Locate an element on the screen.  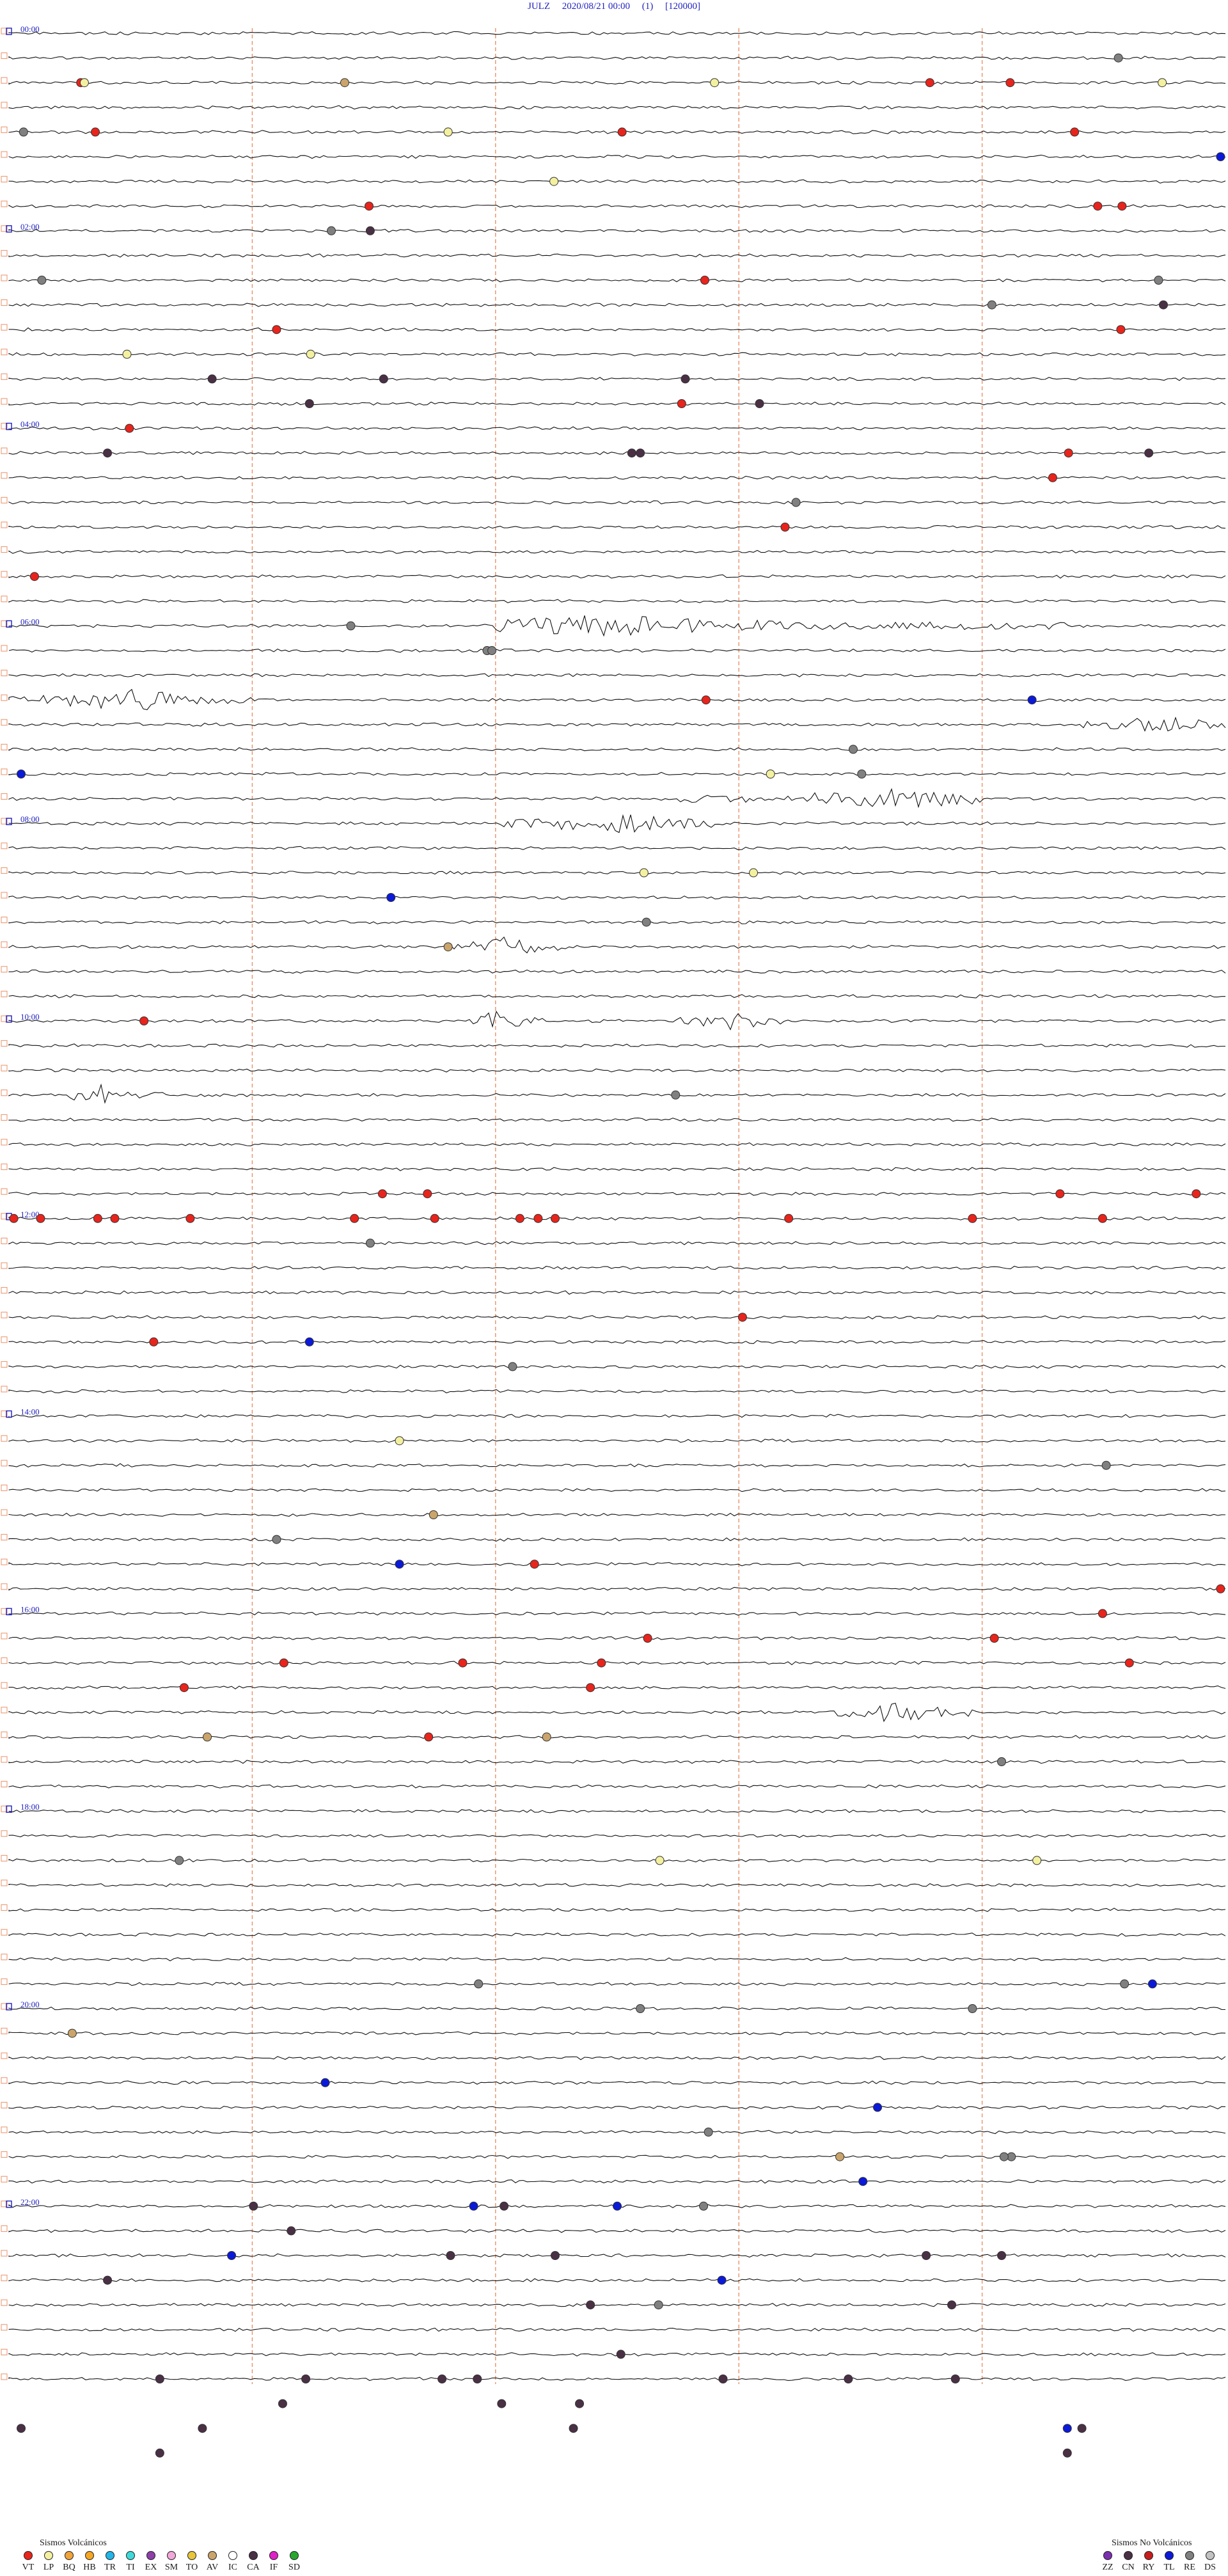
station-code: JULZ is located at coordinates (538, 6).